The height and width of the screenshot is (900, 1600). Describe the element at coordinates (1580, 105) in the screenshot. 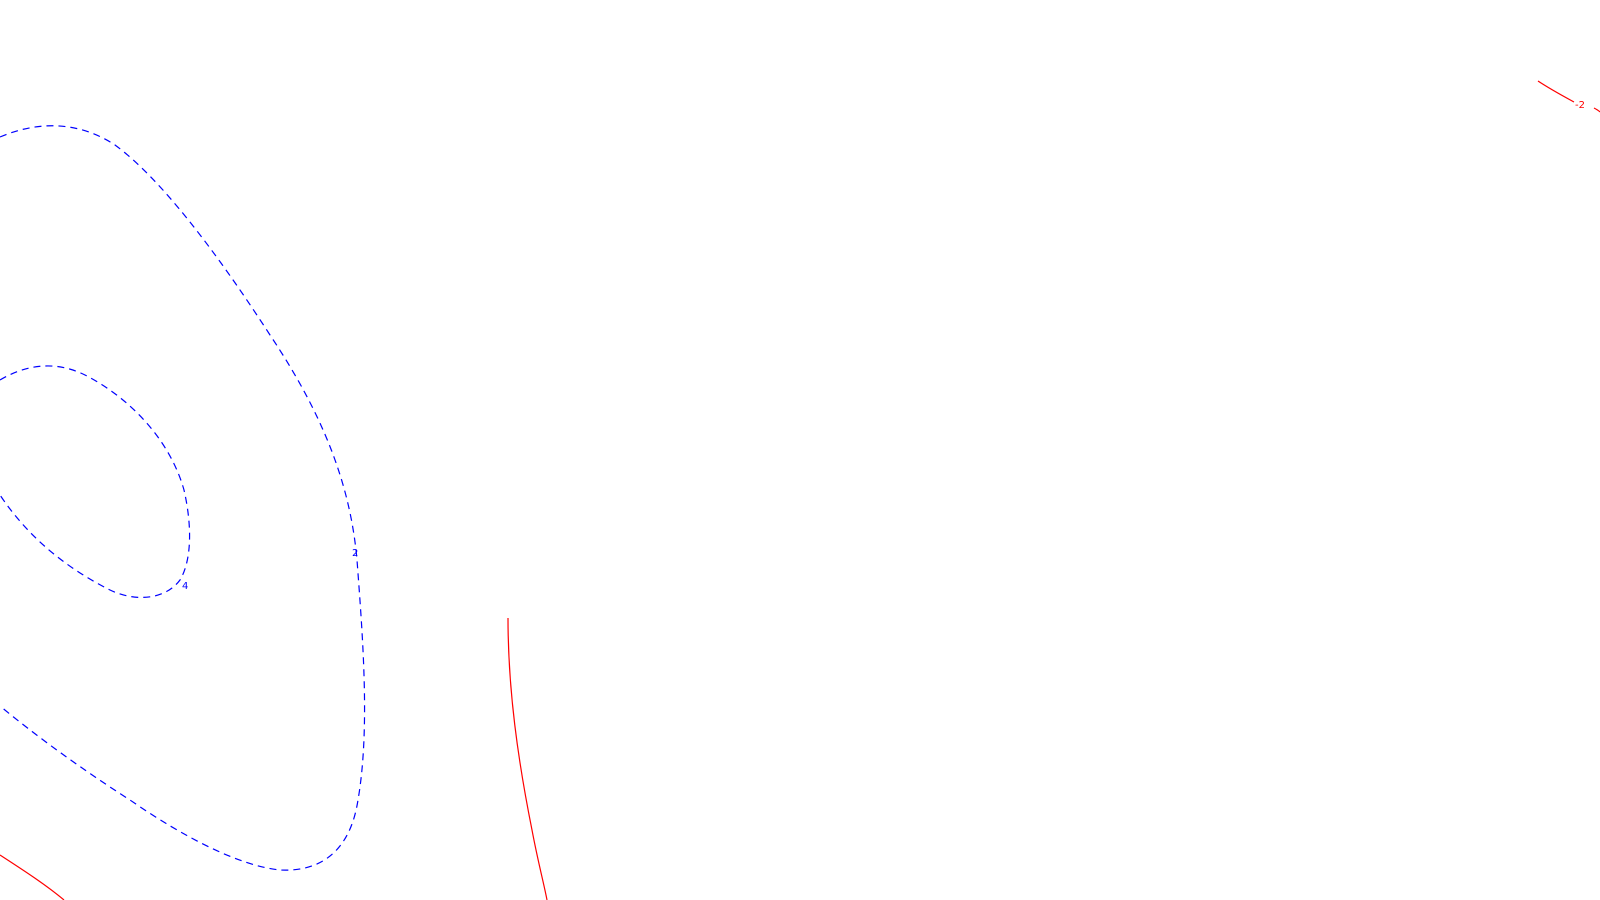

I see `contour-label-minus-2: -2` at that location.